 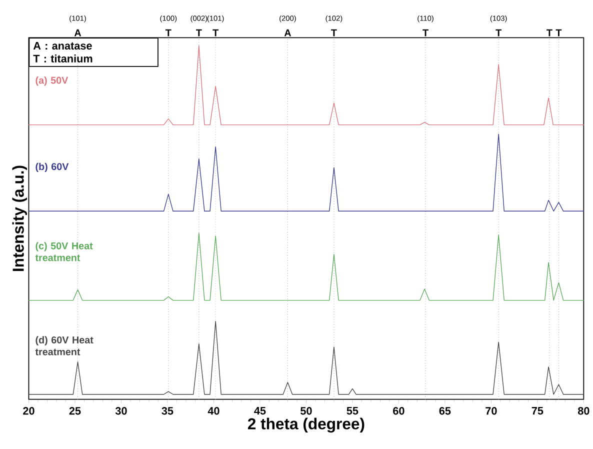 What do you see at coordinates (28, 411) in the screenshot?
I see `x-tick-label: 20` at bounding box center [28, 411].